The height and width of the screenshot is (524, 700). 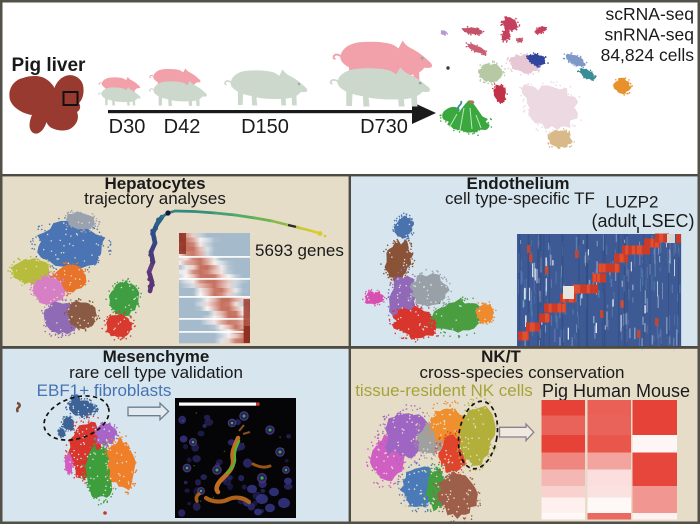 I want to click on svg-text: EBF1+ fibroblasts, so click(x=104, y=390).